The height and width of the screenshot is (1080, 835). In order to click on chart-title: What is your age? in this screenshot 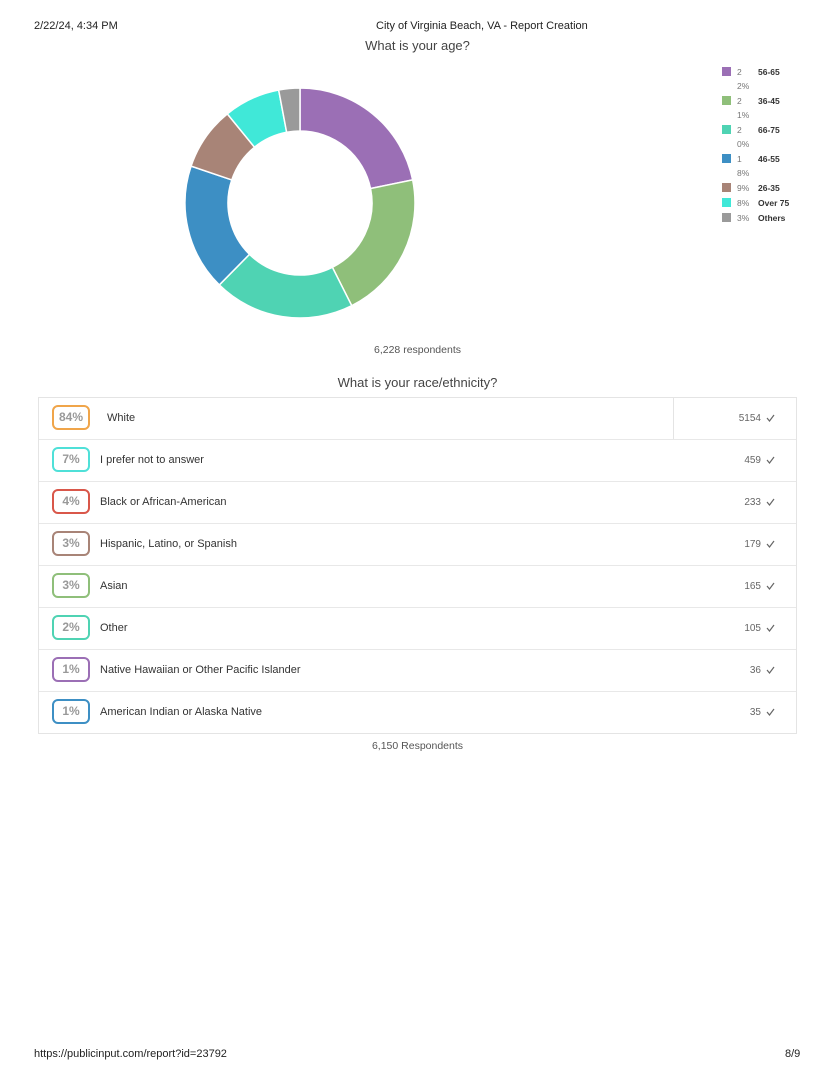, I will do `click(417, 45)`.